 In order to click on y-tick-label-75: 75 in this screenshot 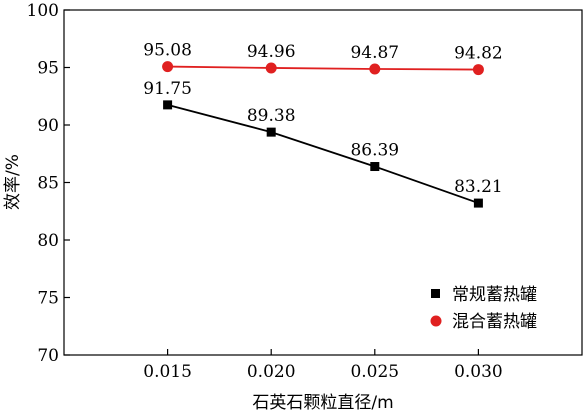, I will do `click(48, 299)`.